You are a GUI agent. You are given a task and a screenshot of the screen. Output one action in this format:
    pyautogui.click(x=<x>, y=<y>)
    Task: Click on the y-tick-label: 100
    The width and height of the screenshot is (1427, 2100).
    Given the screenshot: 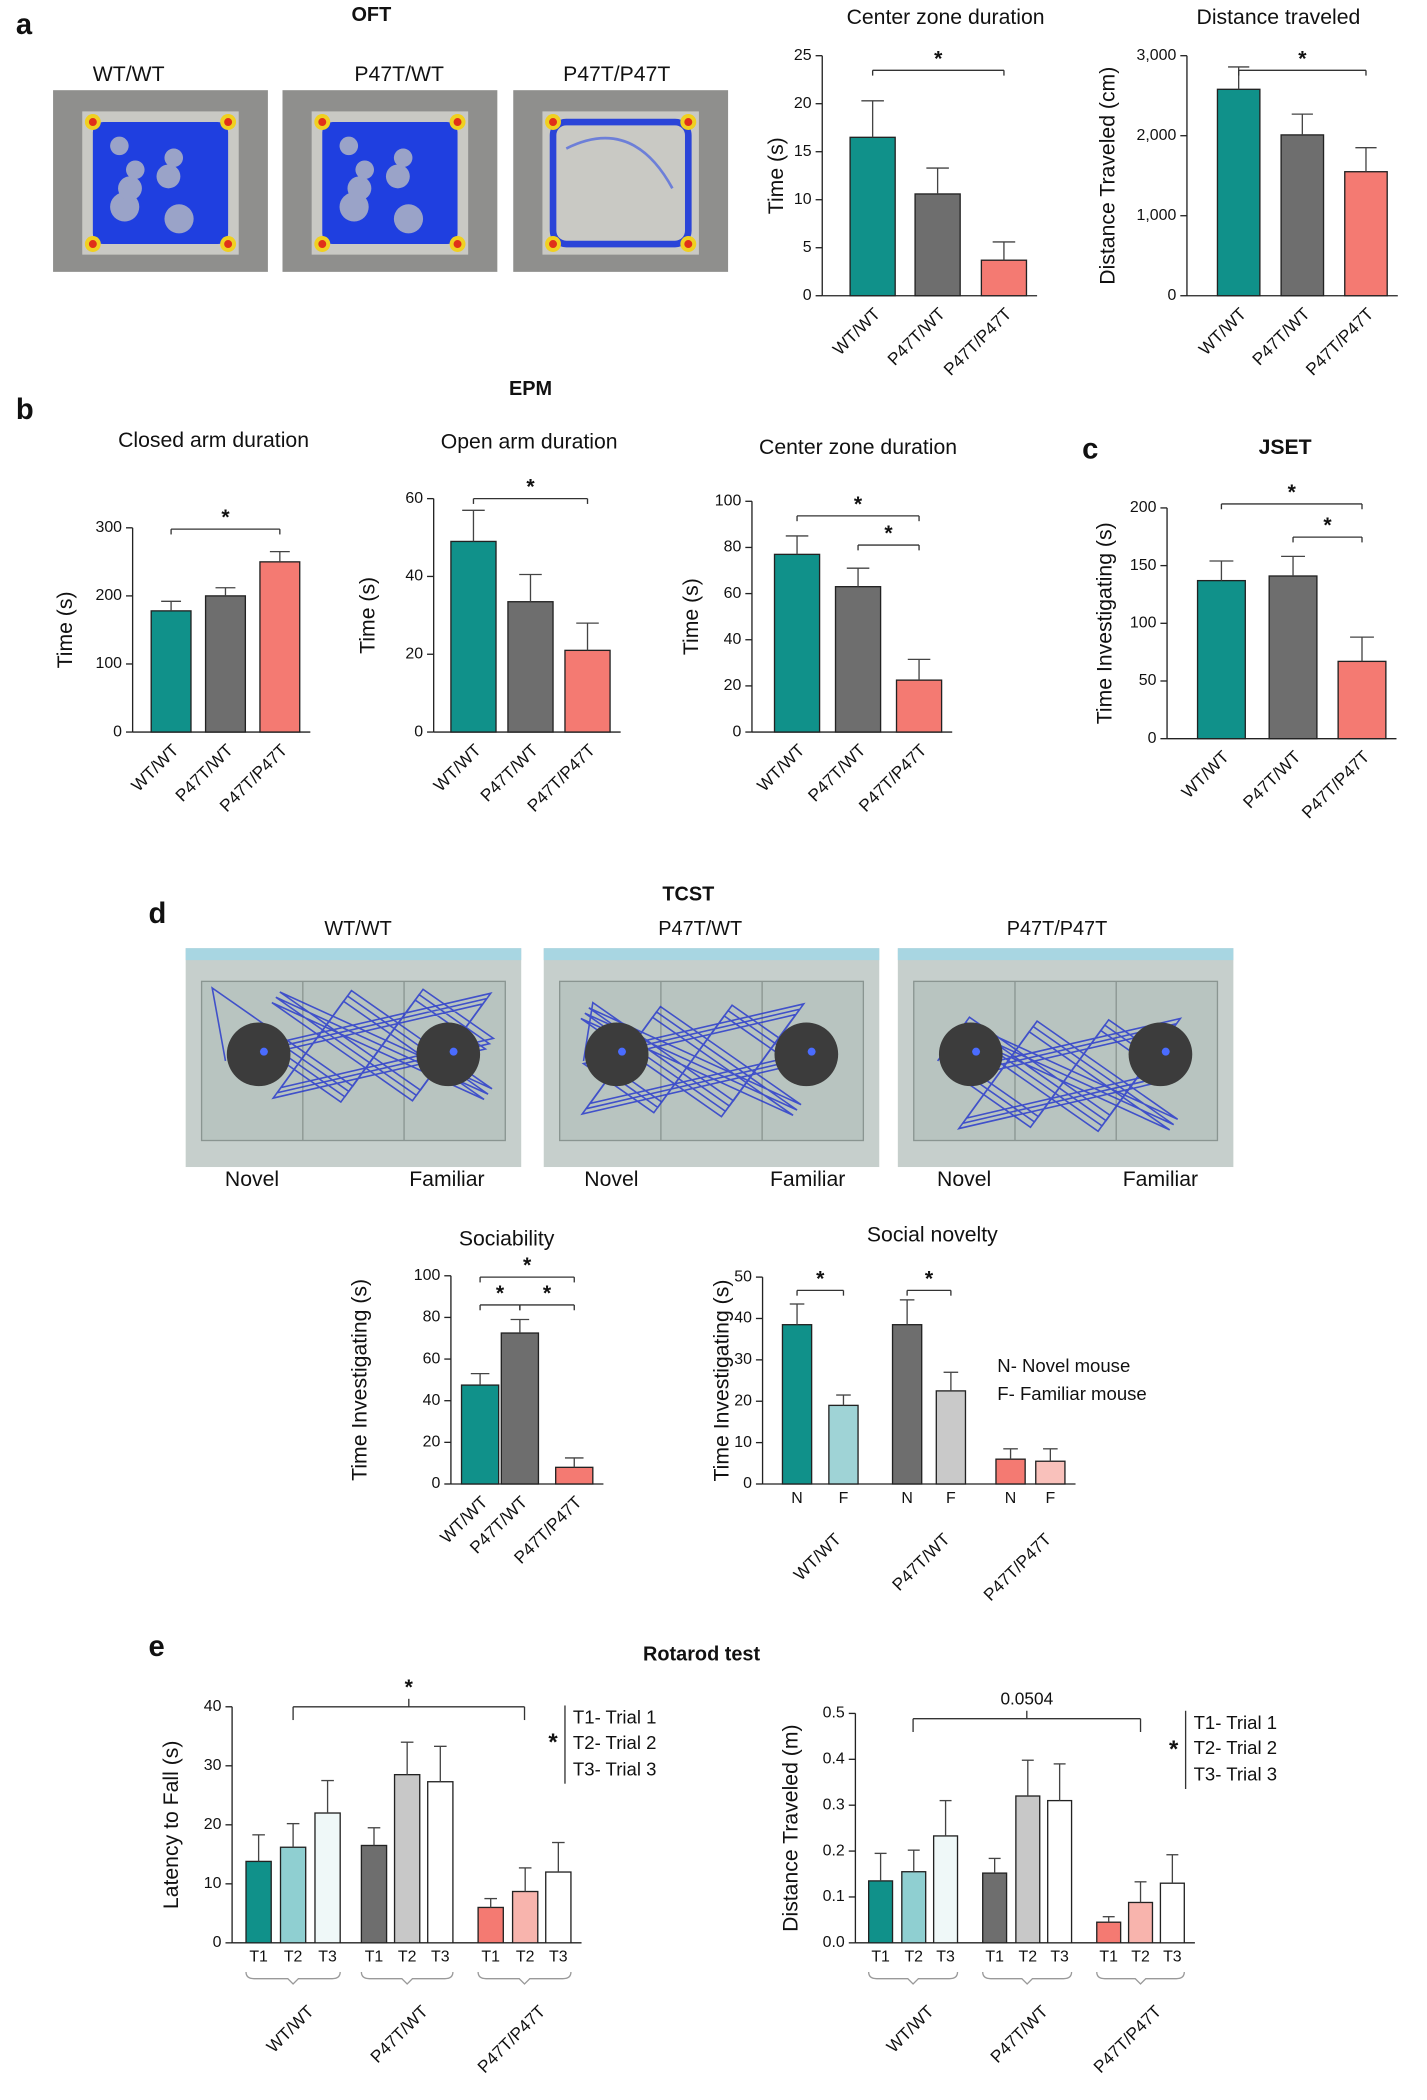 What is the action you would take?
    pyautogui.click(x=1143, y=623)
    